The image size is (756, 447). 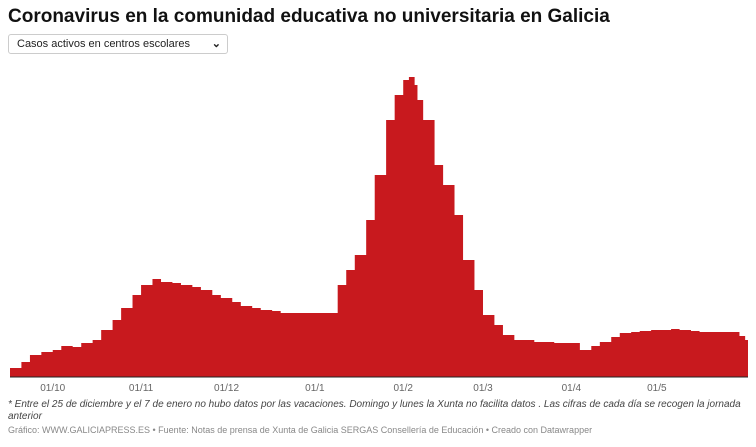 What do you see at coordinates (657, 388) in the screenshot?
I see `x-tick-label: 01/5` at bounding box center [657, 388].